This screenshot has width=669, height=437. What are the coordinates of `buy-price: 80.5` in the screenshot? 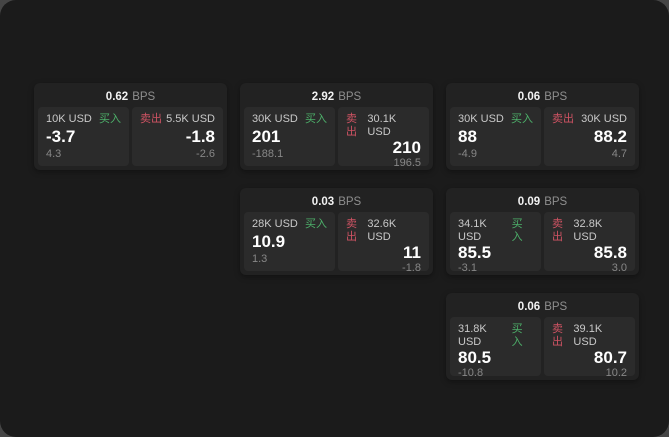 It's located at (475, 357).